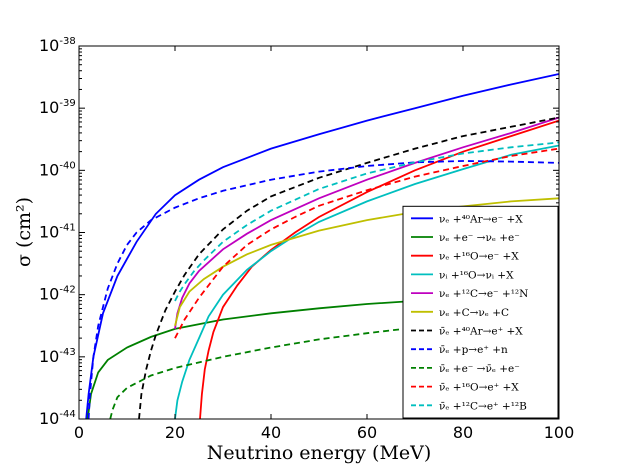  What do you see at coordinates (473, 350) in the screenshot?
I see `legend-entry: ν̄ₑ +p→e⁺ +n` at bounding box center [473, 350].